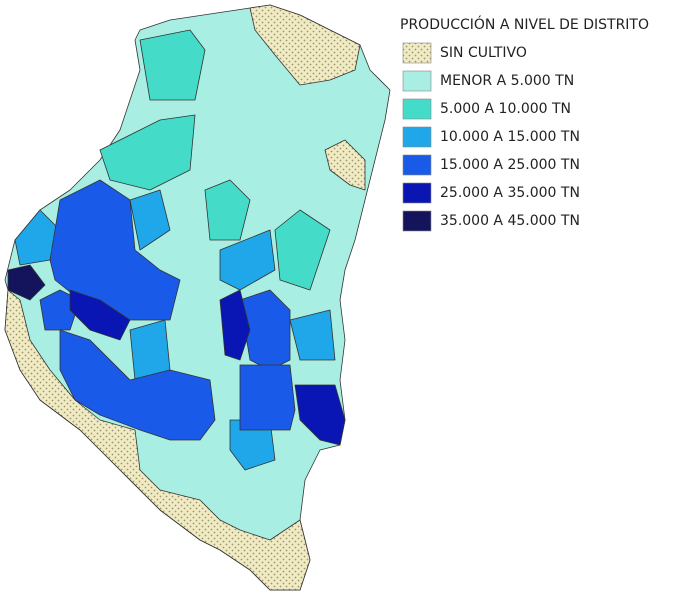 The height and width of the screenshot is (600, 694). Describe the element at coordinates (505, 109) in the screenshot. I see `legend-label: 5.000 A 10.000 TN` at that location.